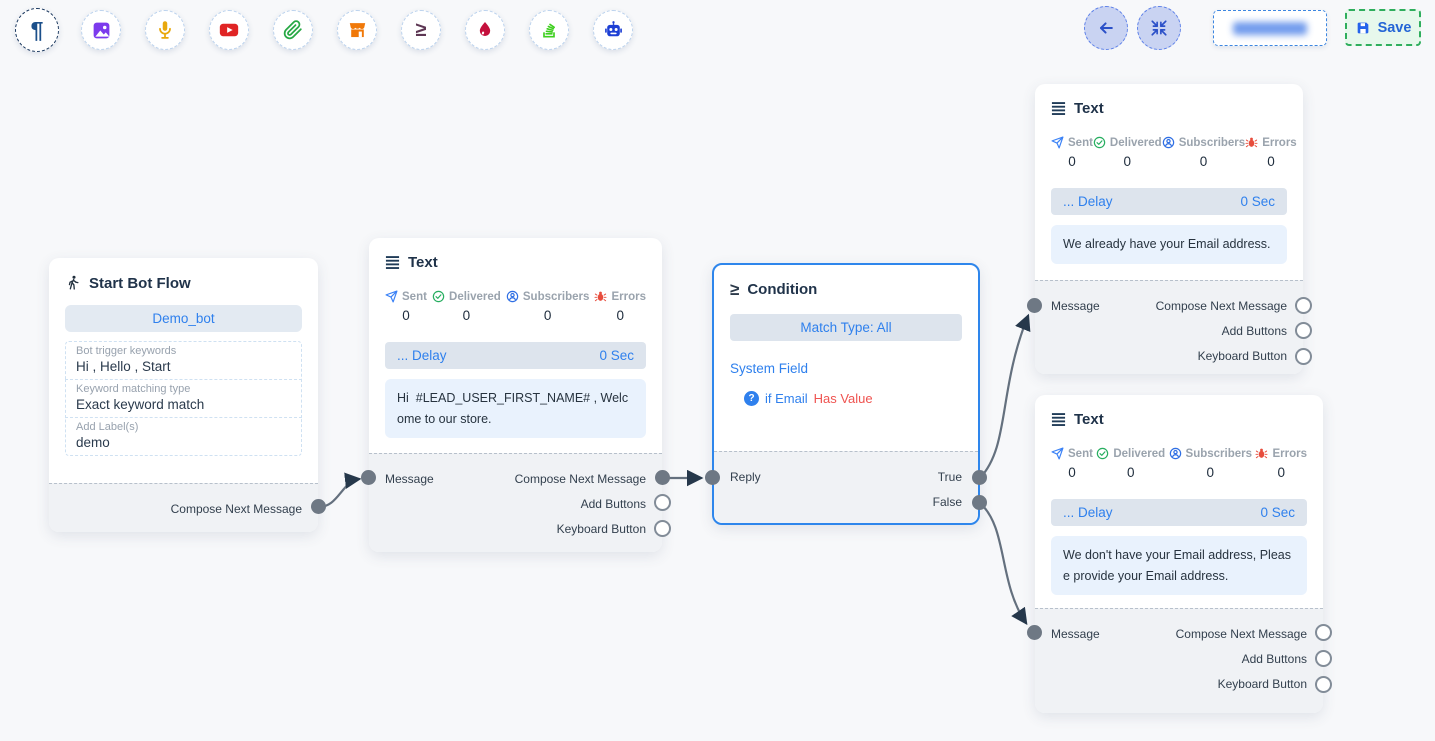 Image resolution: width=1435 pixels, height=741 pixels. I want to click on image-icon, so click(101, 30).